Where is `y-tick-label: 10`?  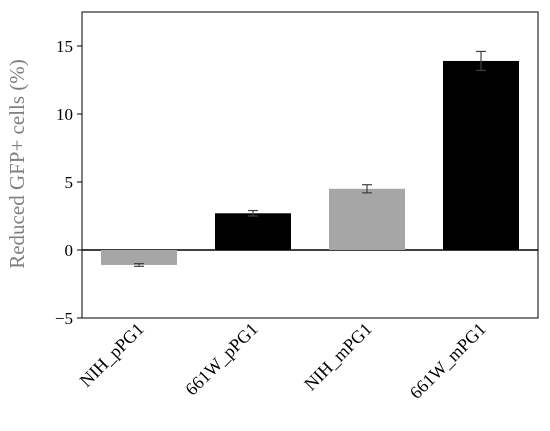
y-tick-label: 10 is located at coordinates (64, 114).